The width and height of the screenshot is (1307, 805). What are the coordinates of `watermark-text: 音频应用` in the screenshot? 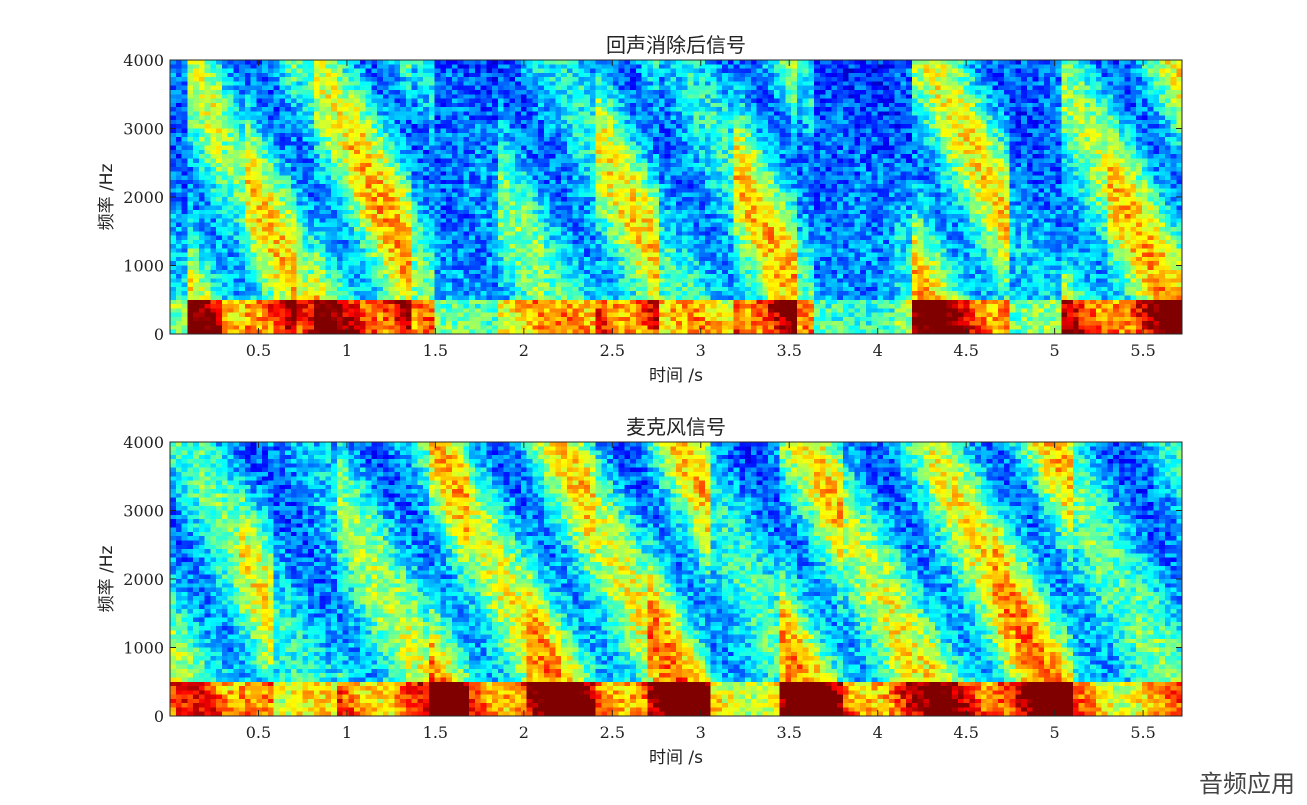 It's located at (1247, 781).